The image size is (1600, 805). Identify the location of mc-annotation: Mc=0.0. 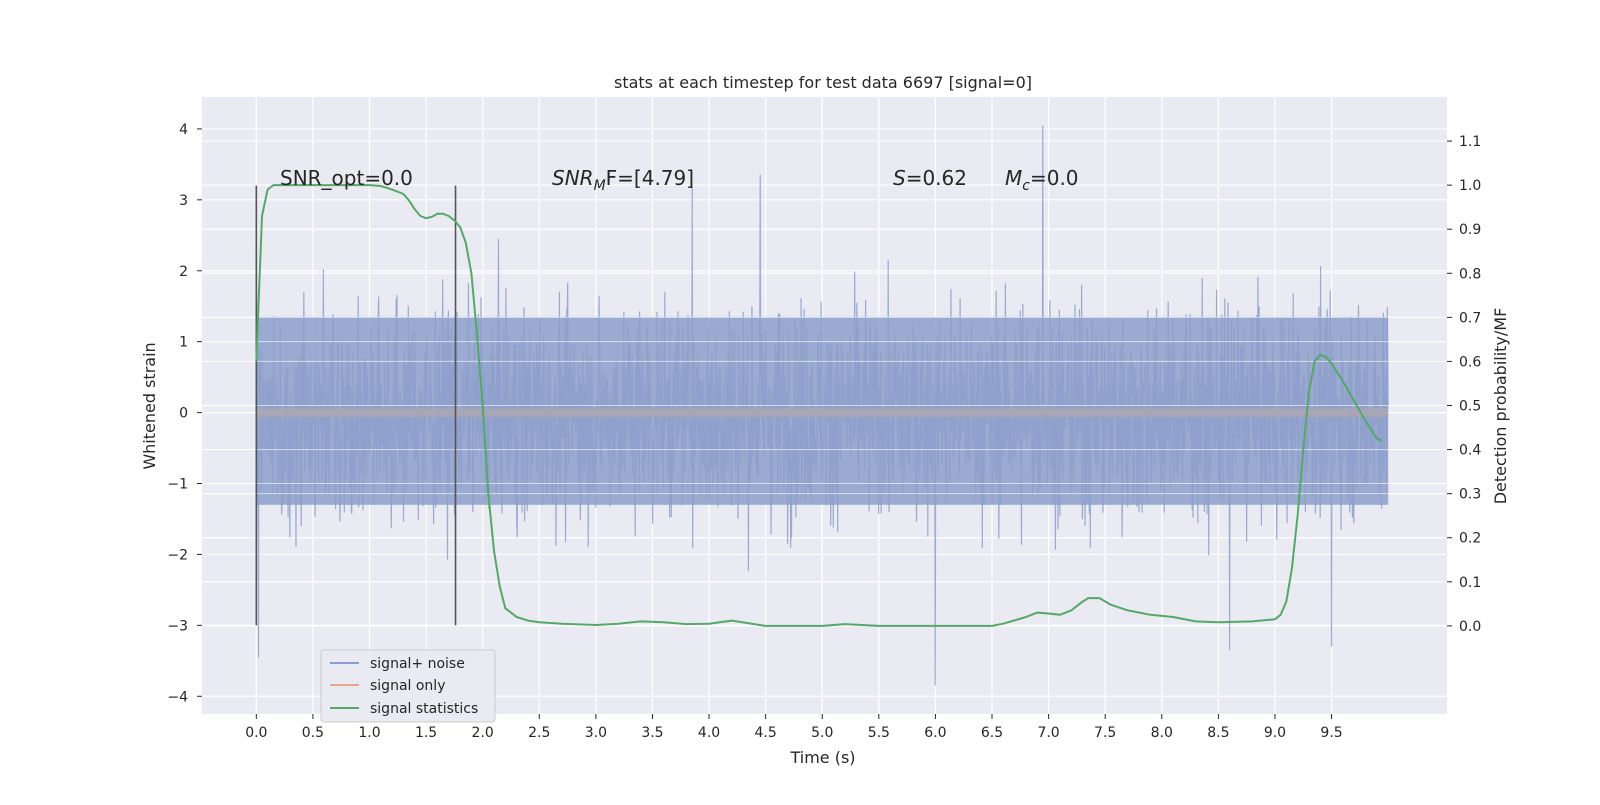
(1042, 180).